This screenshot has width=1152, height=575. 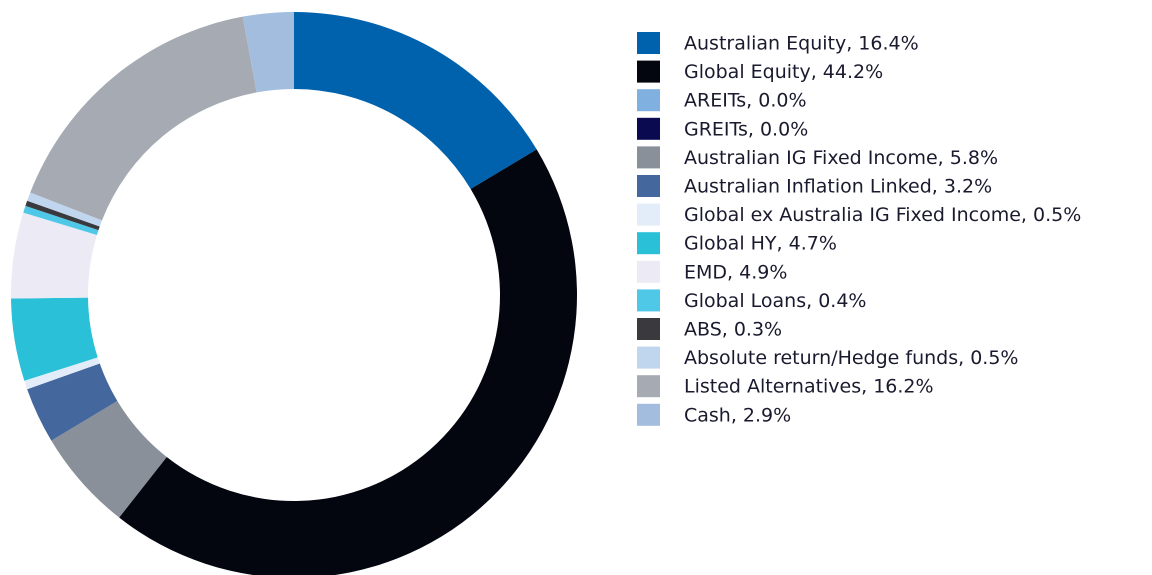 What do you see at coordinates (801, 44) in the screenshot?
I see `legend-label: Australian Equity, 16.4%` at bounding box center [801, 44].